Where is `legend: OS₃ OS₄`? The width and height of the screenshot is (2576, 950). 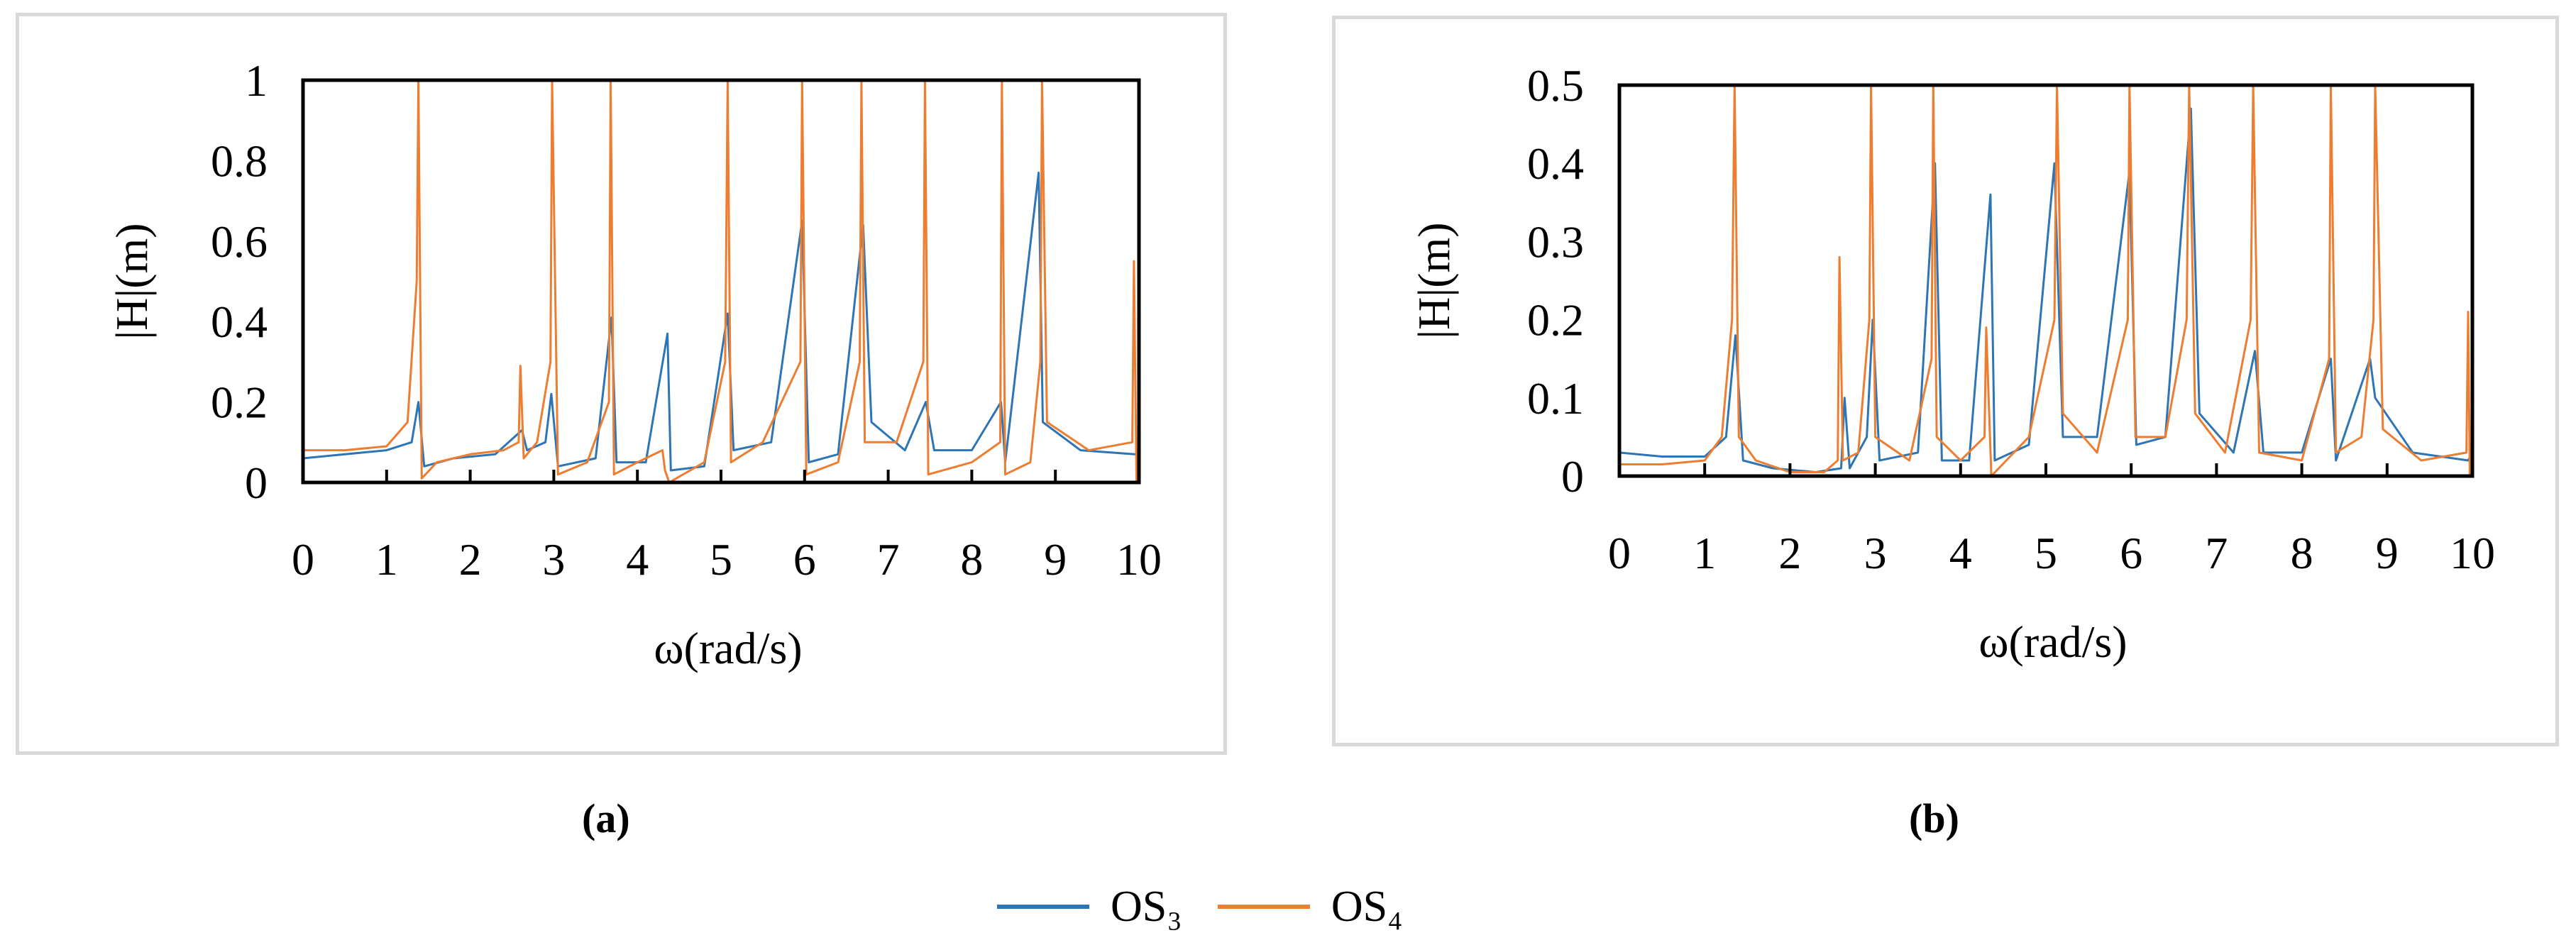
legend: OS₃ OS₄ is located at coordinates (1217, 906).